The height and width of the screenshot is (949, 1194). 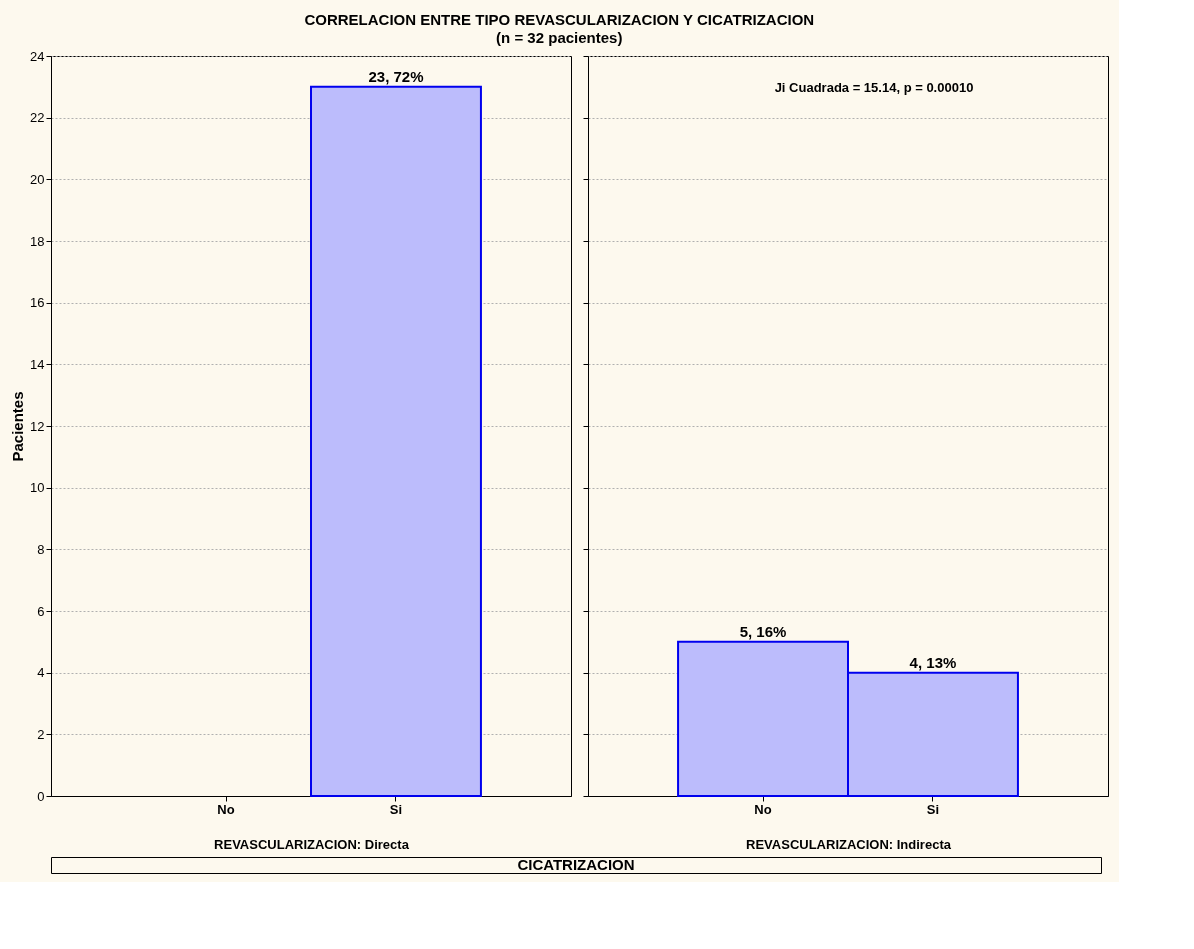 I want to click on y-tick-label: 18, so click(x=37, y=241).